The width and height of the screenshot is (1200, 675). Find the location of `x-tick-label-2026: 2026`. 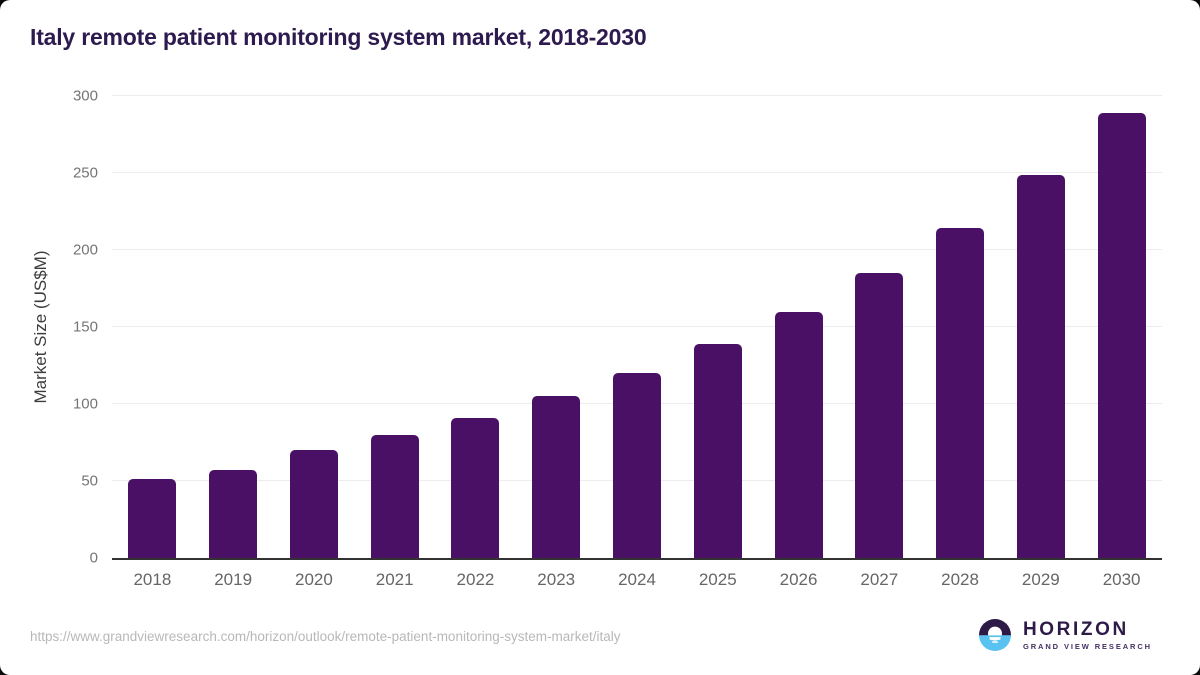

x-tick-label-2026: 2026 is located at coordinates (798, 579).